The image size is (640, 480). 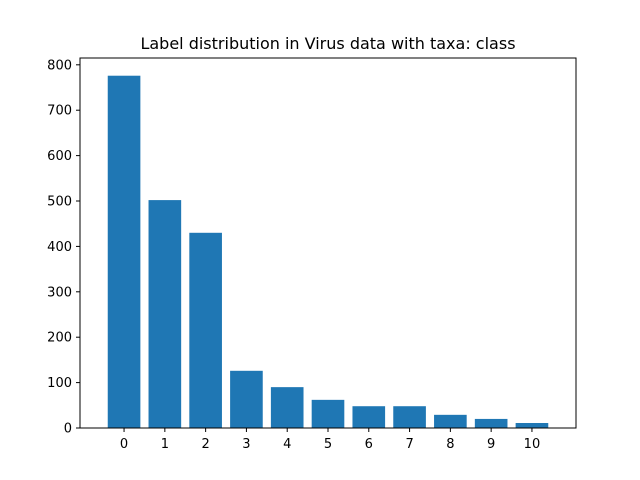 I want to click on x-tick-label: 6, so click(x=369, y=444).